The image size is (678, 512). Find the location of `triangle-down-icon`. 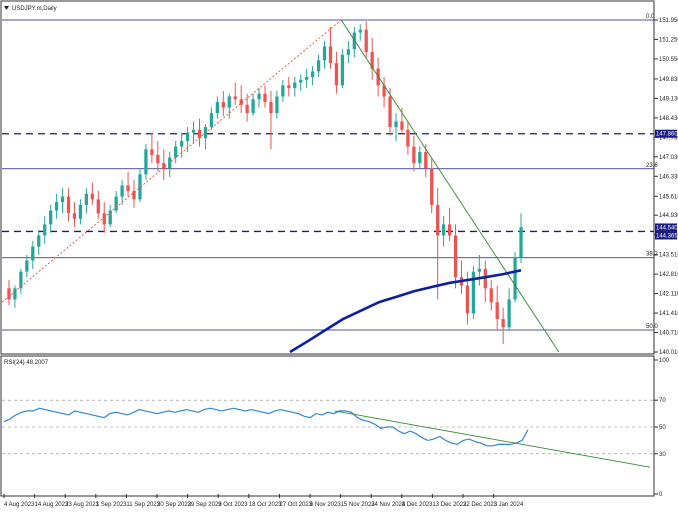

triangle-down-icon is located at coordinates (6, 8).